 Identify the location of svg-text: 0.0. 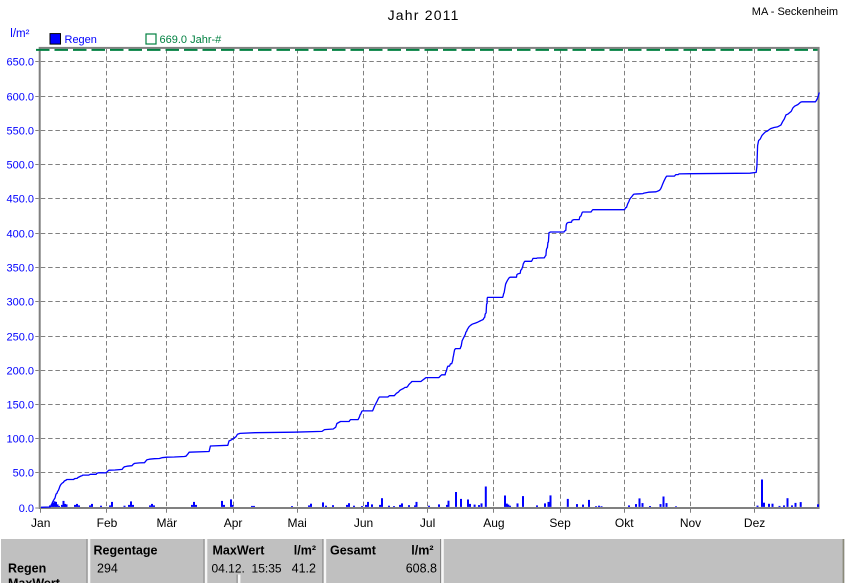
(26, 509).